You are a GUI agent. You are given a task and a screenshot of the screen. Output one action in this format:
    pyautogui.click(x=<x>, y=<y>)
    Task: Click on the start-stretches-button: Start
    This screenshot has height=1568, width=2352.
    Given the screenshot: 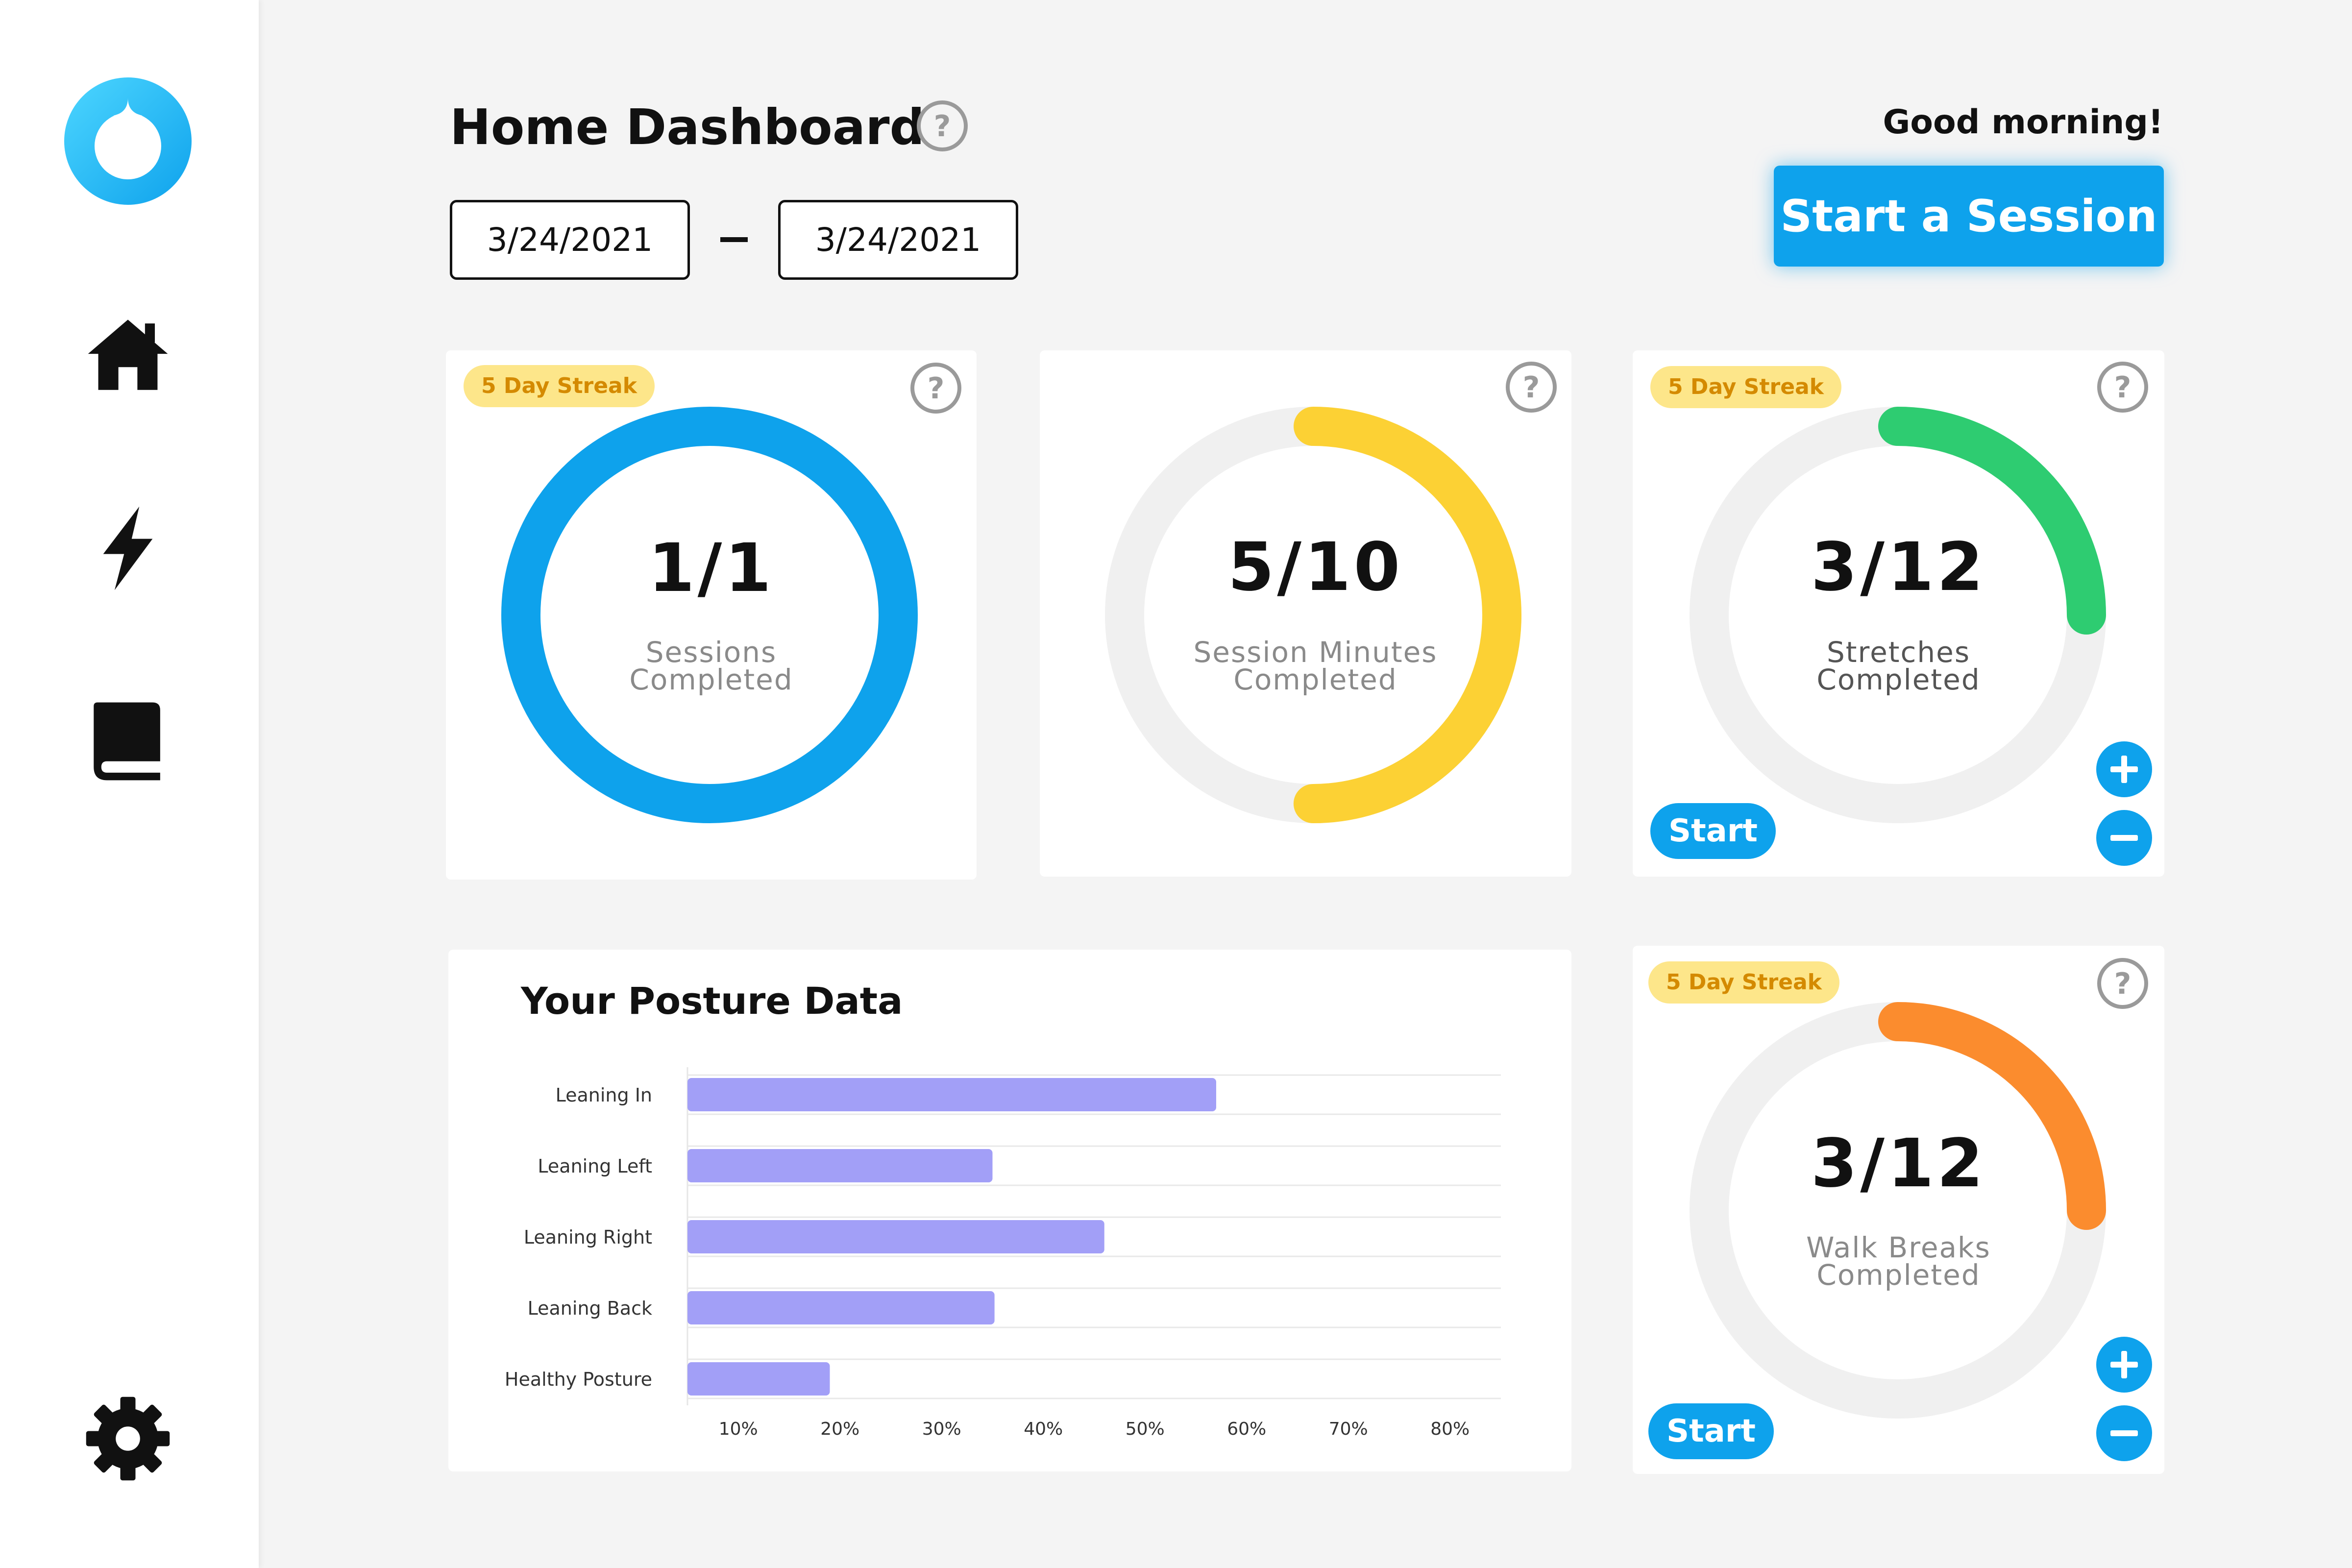 What is the action you would take?
    pyautogui.click(x=1713, y=831)
    